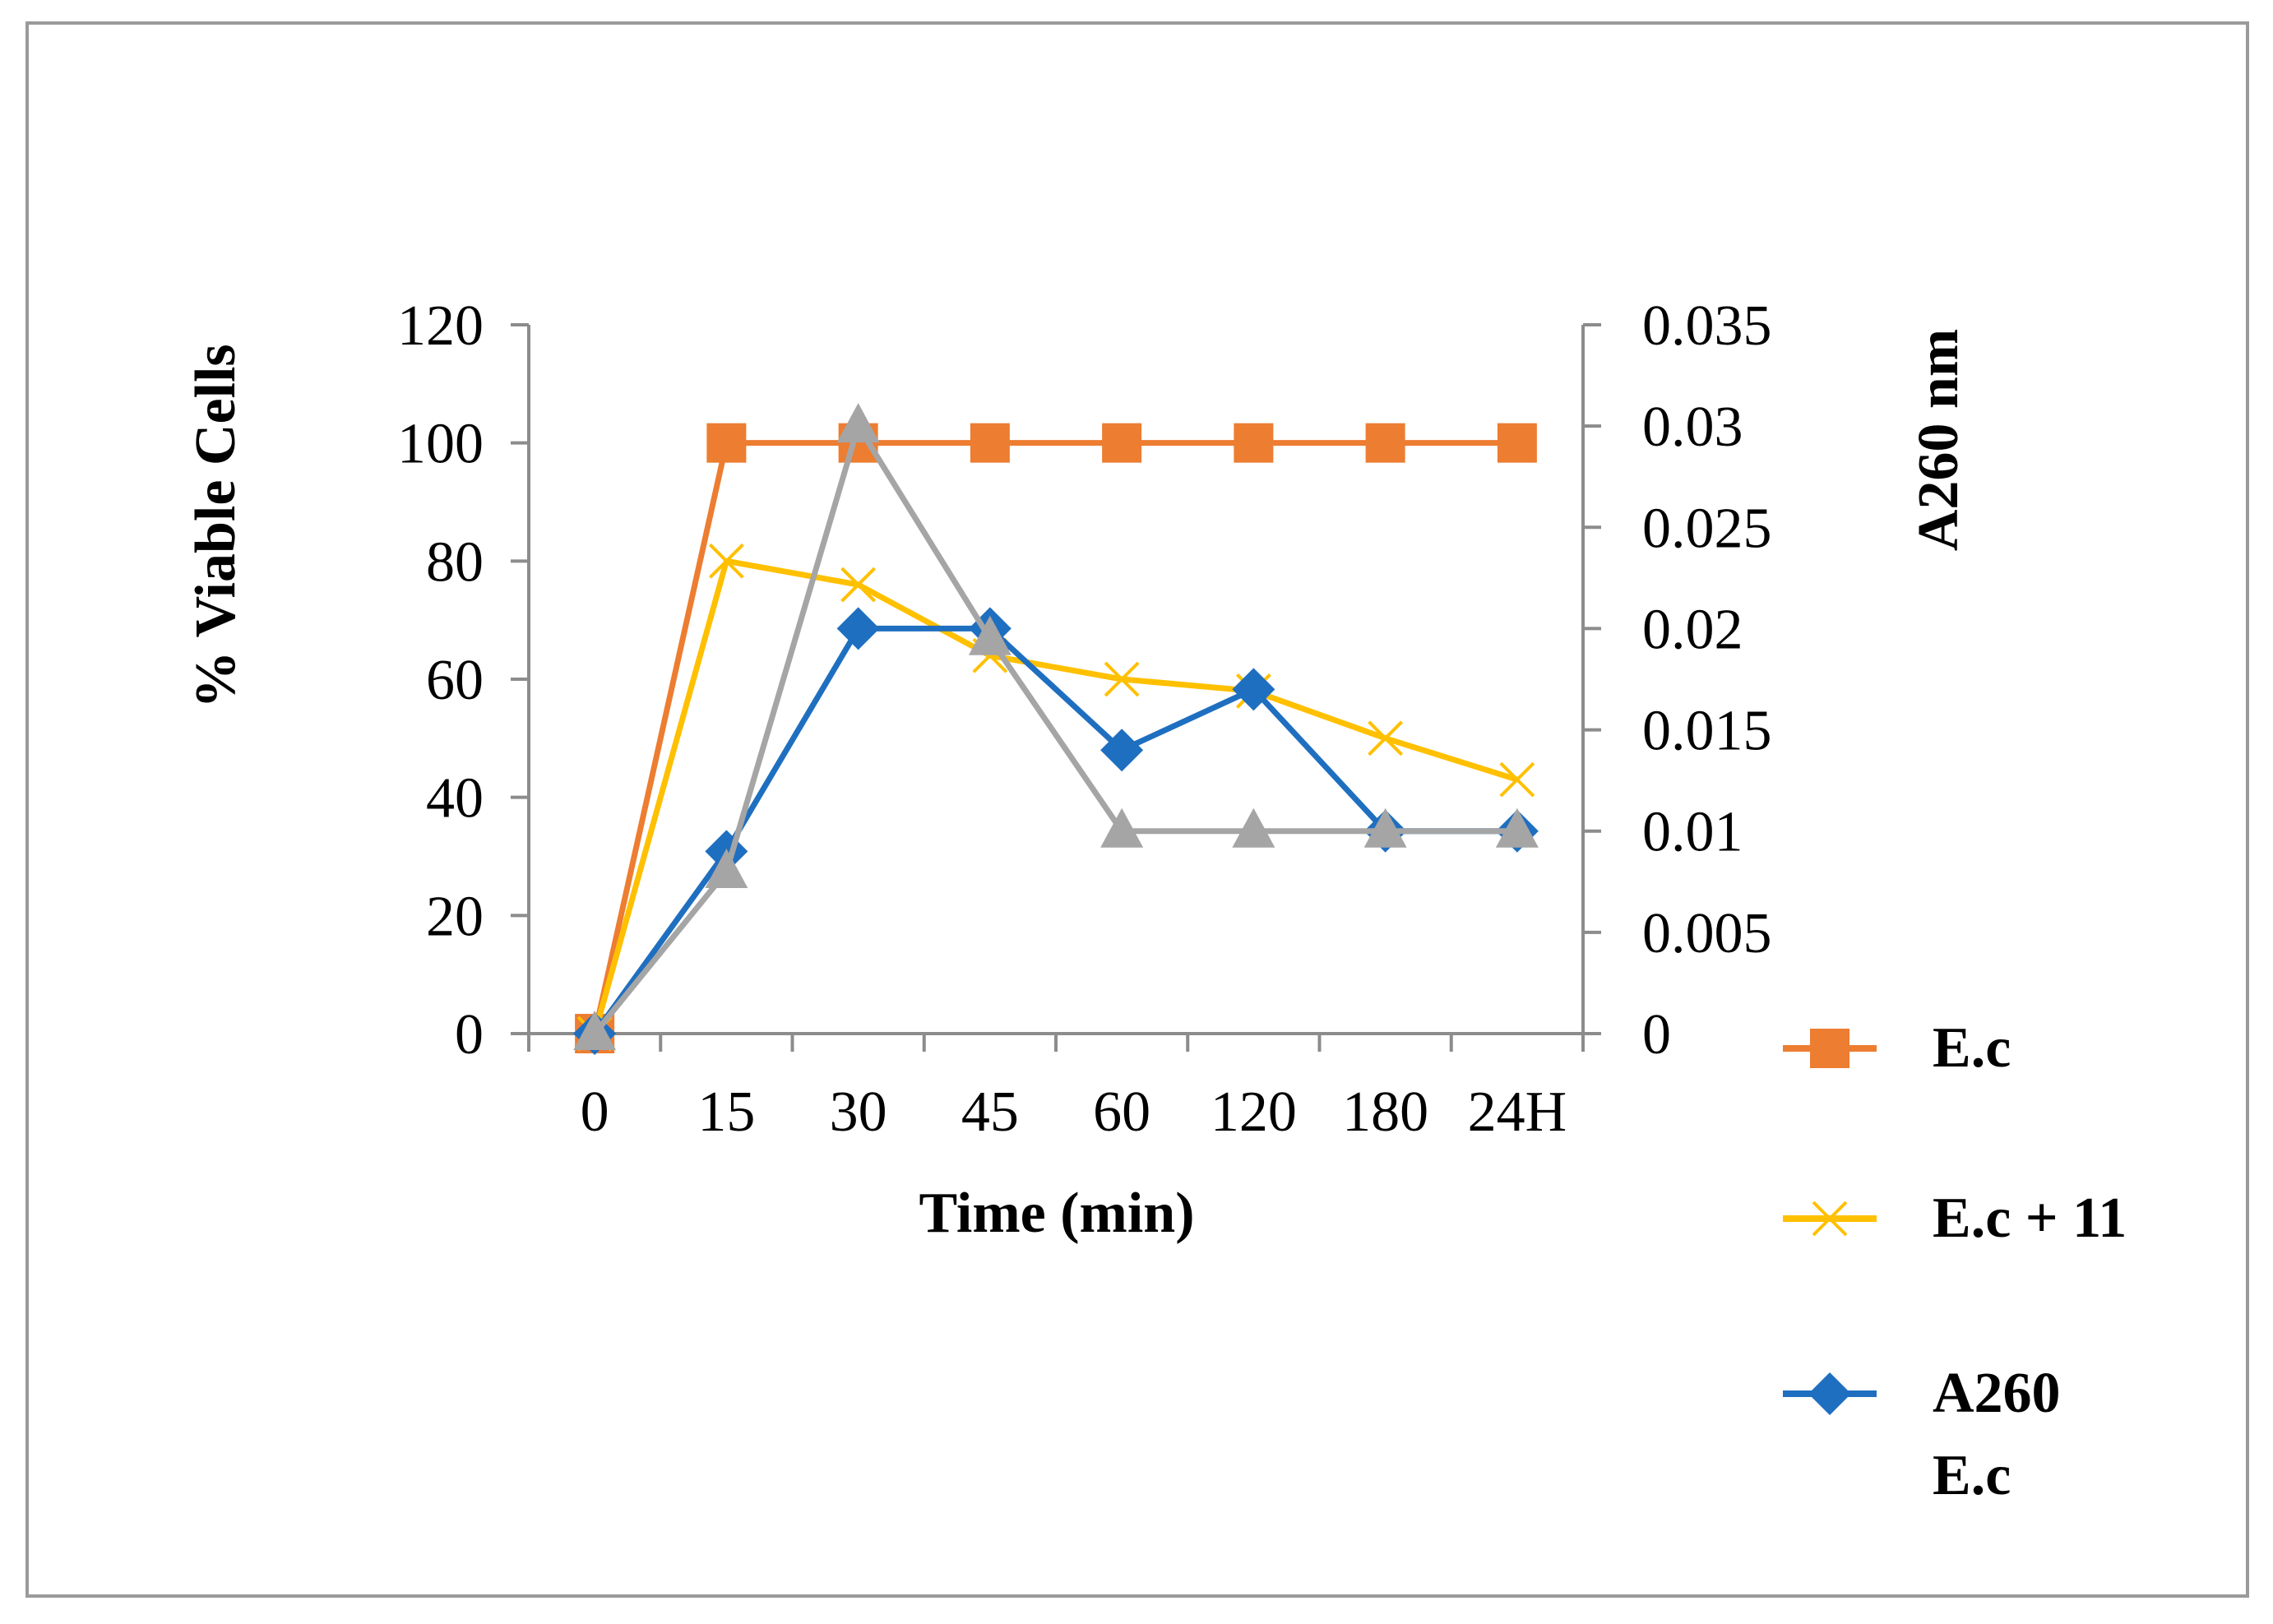 The height and width of the screenshot is (1624, 2273). What do you see at coordinates (469, 1034) in the screenshot?
I see `y-left-tick-label: 0` at bounding box center [469, 1034].